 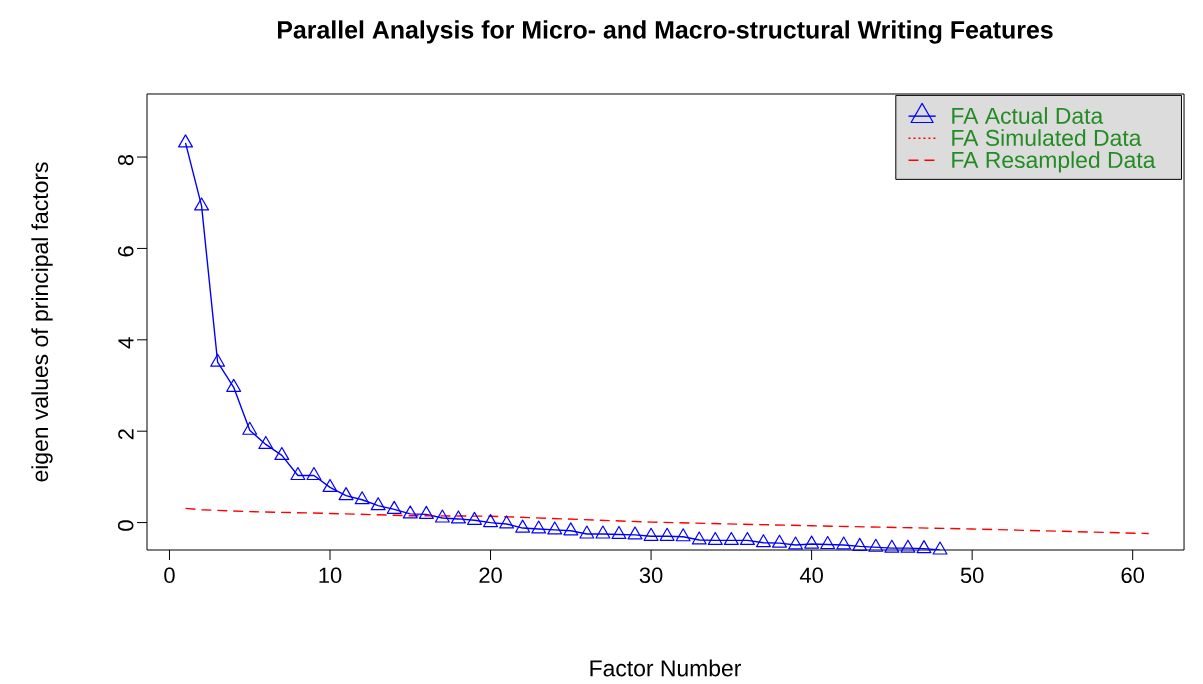 I want to click on legend-label: FA Simulated Data, so click(x=1047, y=138).